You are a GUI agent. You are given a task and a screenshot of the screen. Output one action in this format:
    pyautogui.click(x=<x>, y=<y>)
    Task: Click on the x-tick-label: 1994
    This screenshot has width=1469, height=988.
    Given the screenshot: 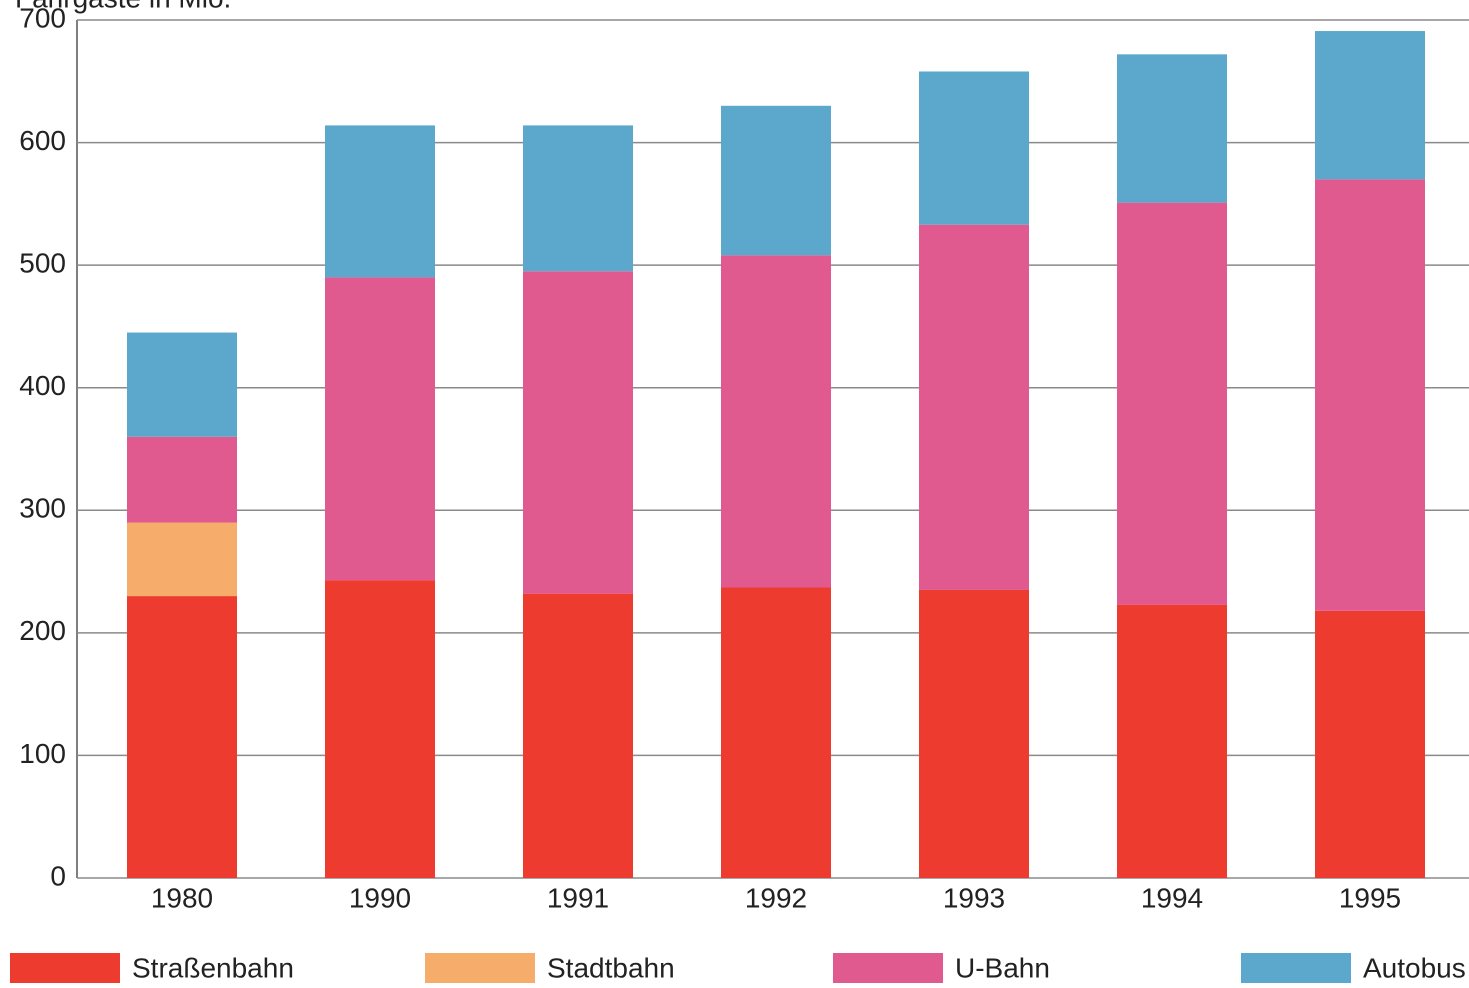 What is the action you would take?
    pyautogui.click(x=1172, y=897)
    